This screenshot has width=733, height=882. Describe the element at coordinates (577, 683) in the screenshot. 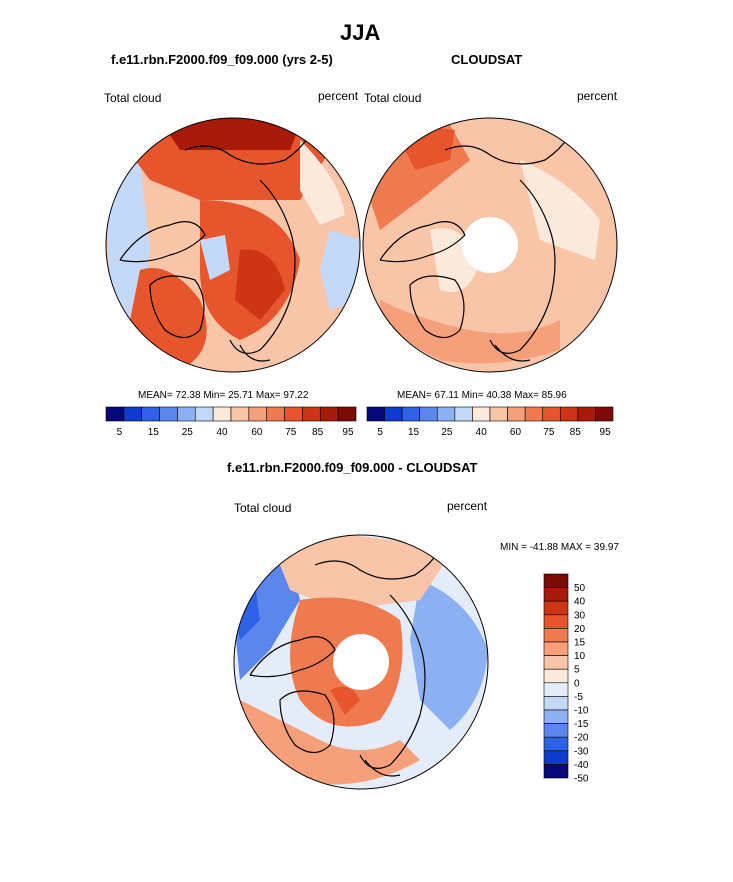

I see `cb3-tick-label: 0` at that location.